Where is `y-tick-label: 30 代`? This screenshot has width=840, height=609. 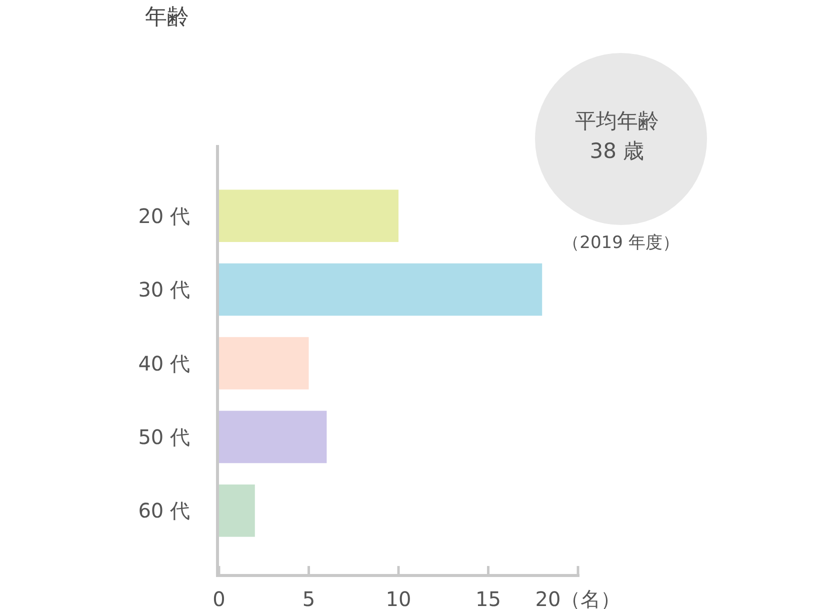 y-tick-label: 30 代 is located at coordinates (164, 290).